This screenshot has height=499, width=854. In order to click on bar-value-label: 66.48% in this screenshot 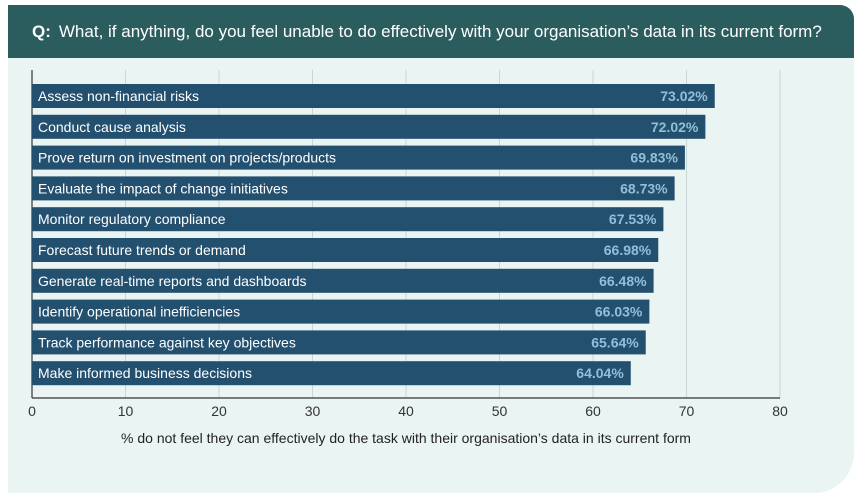, I will do `click(623, 281)`.